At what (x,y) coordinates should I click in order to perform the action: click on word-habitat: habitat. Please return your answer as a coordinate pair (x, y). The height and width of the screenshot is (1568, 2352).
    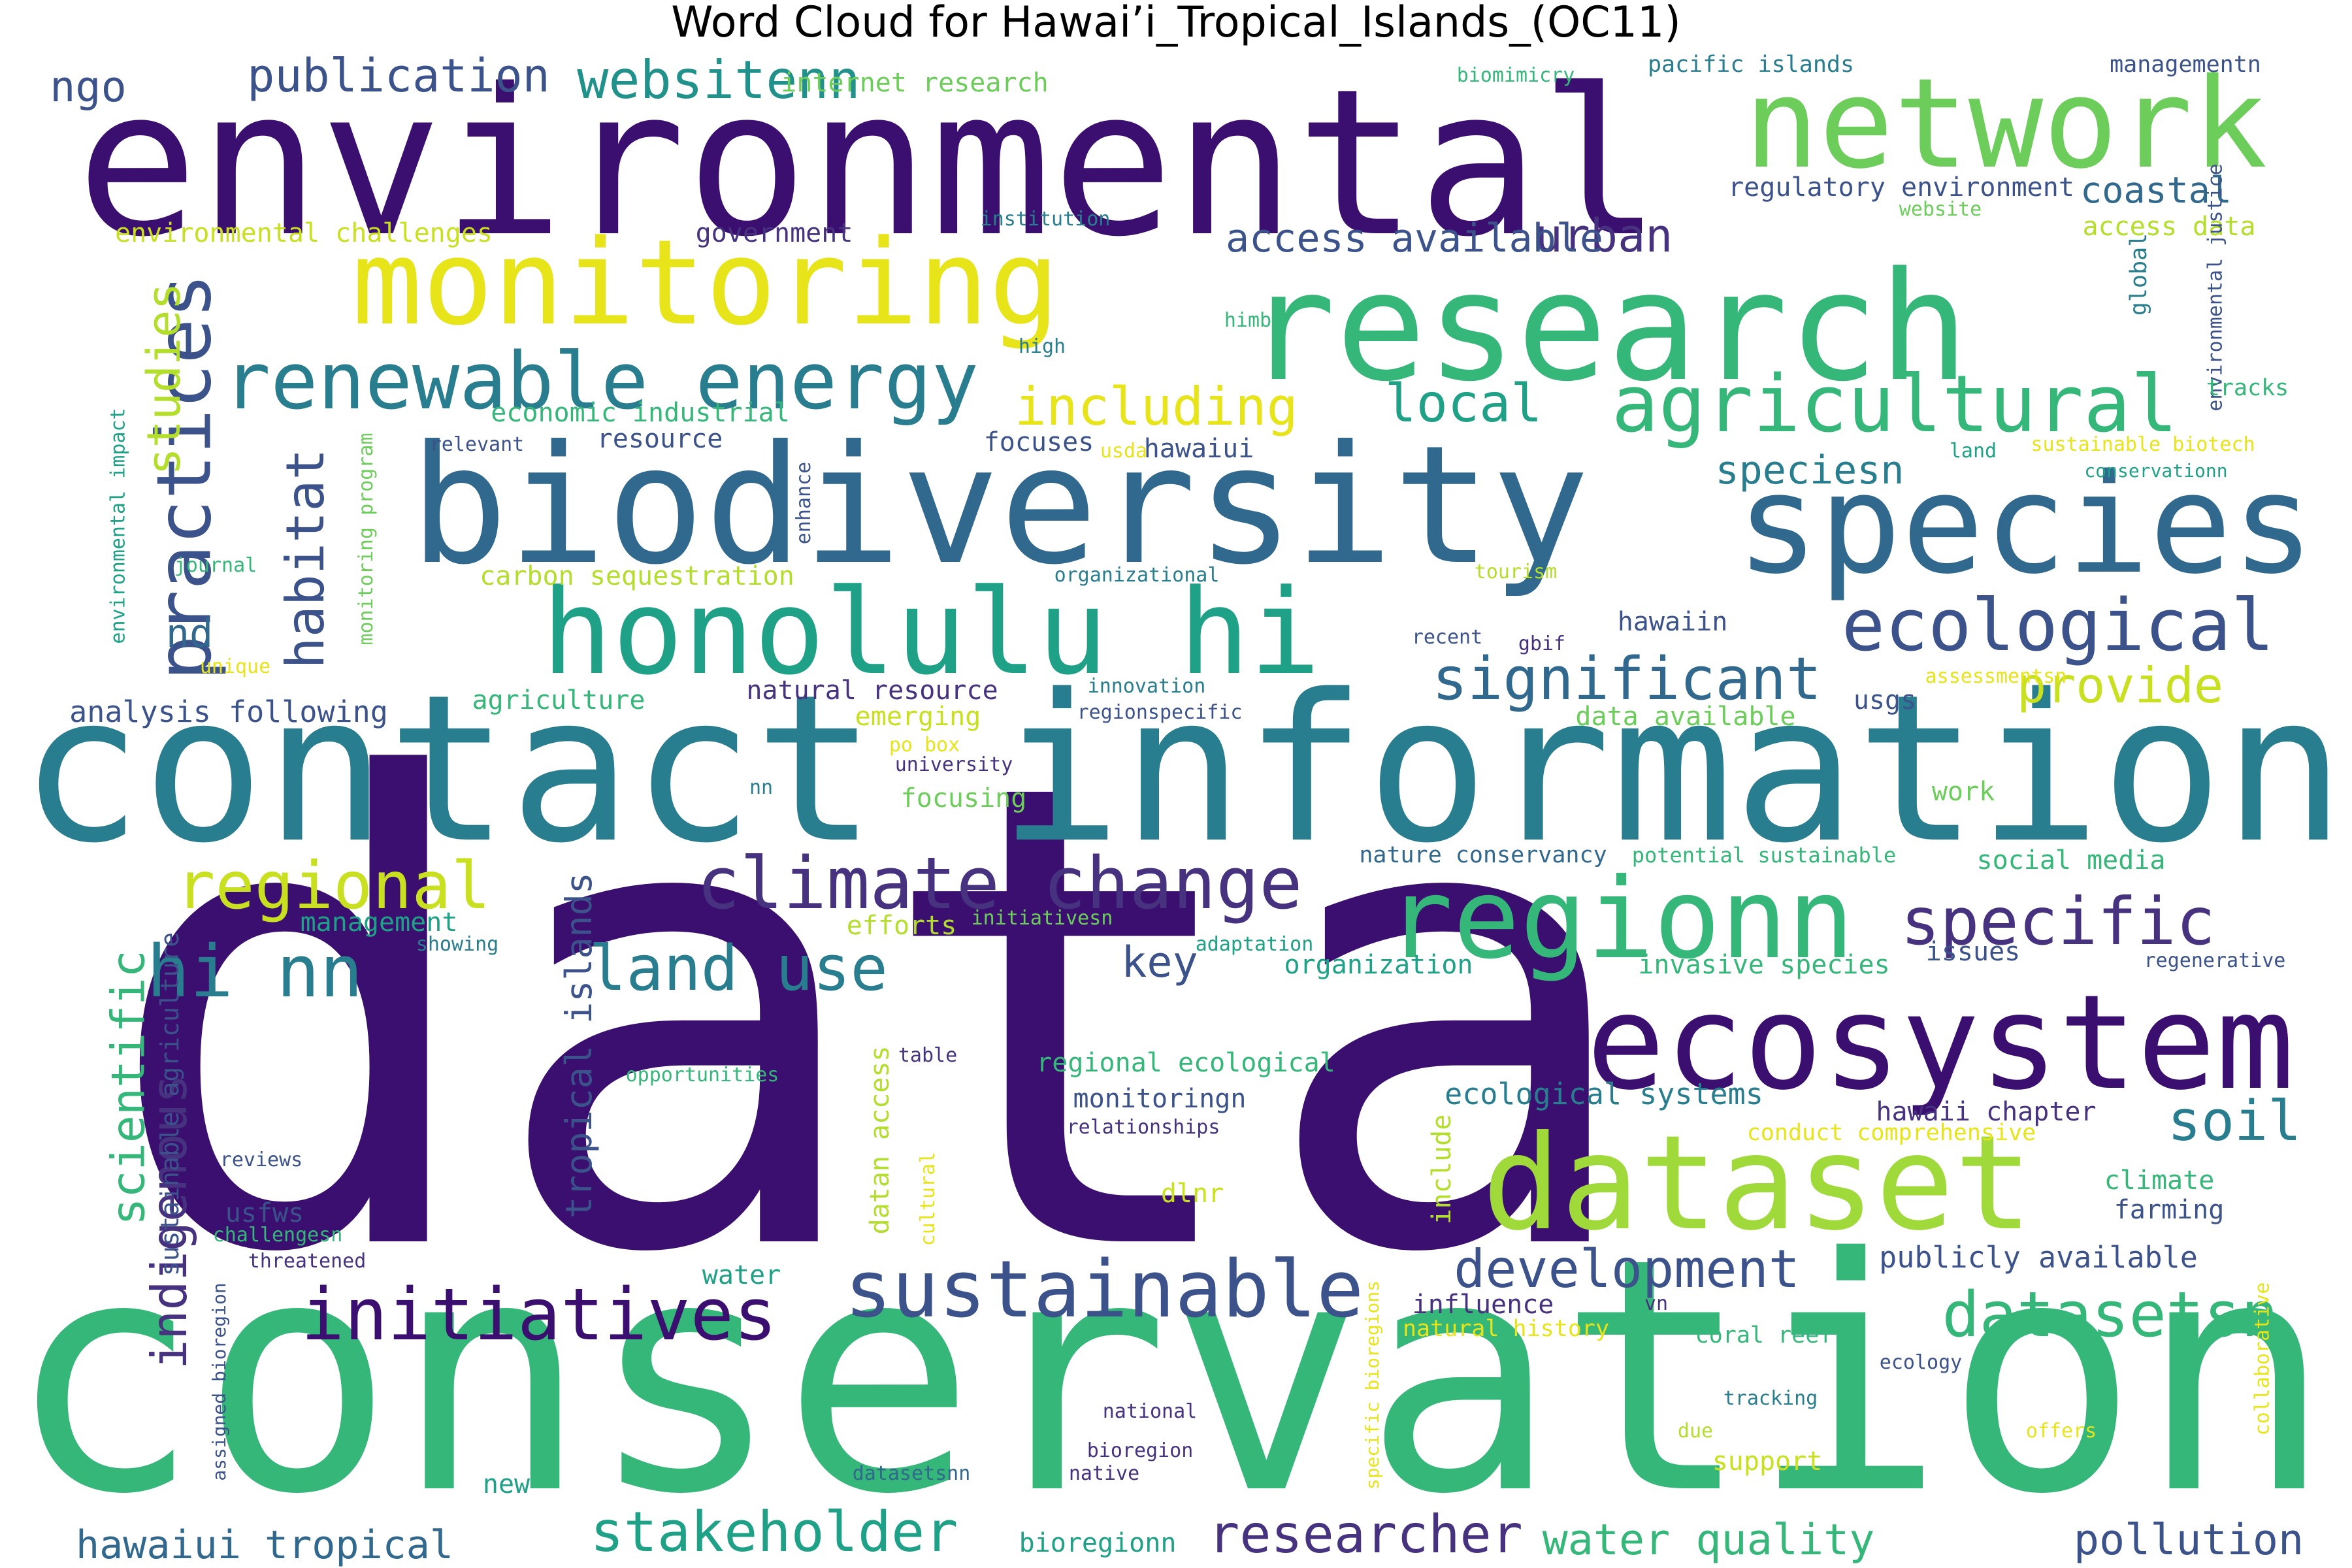
    Looking at the image, I should click on (305, 558).